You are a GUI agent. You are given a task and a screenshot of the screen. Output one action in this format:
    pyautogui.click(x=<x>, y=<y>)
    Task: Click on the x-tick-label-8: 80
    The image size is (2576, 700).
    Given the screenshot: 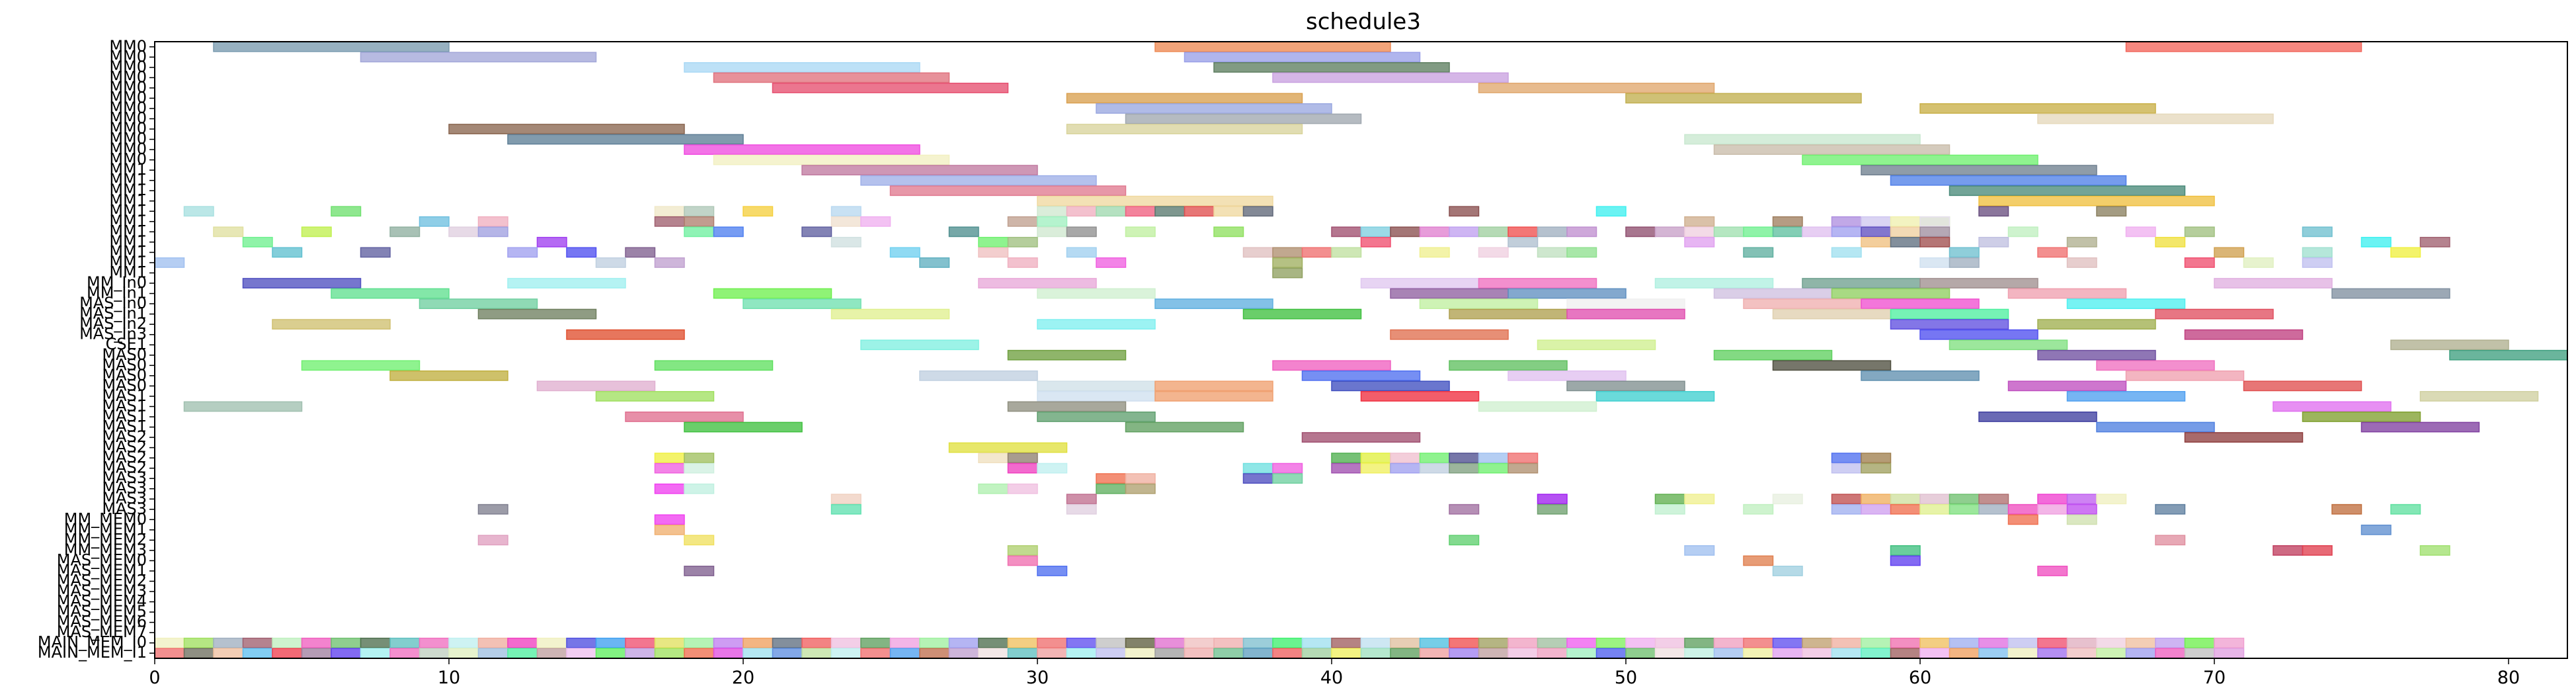 What is the action you would take?
    pyautogui.click(x=2508, y=678)
    